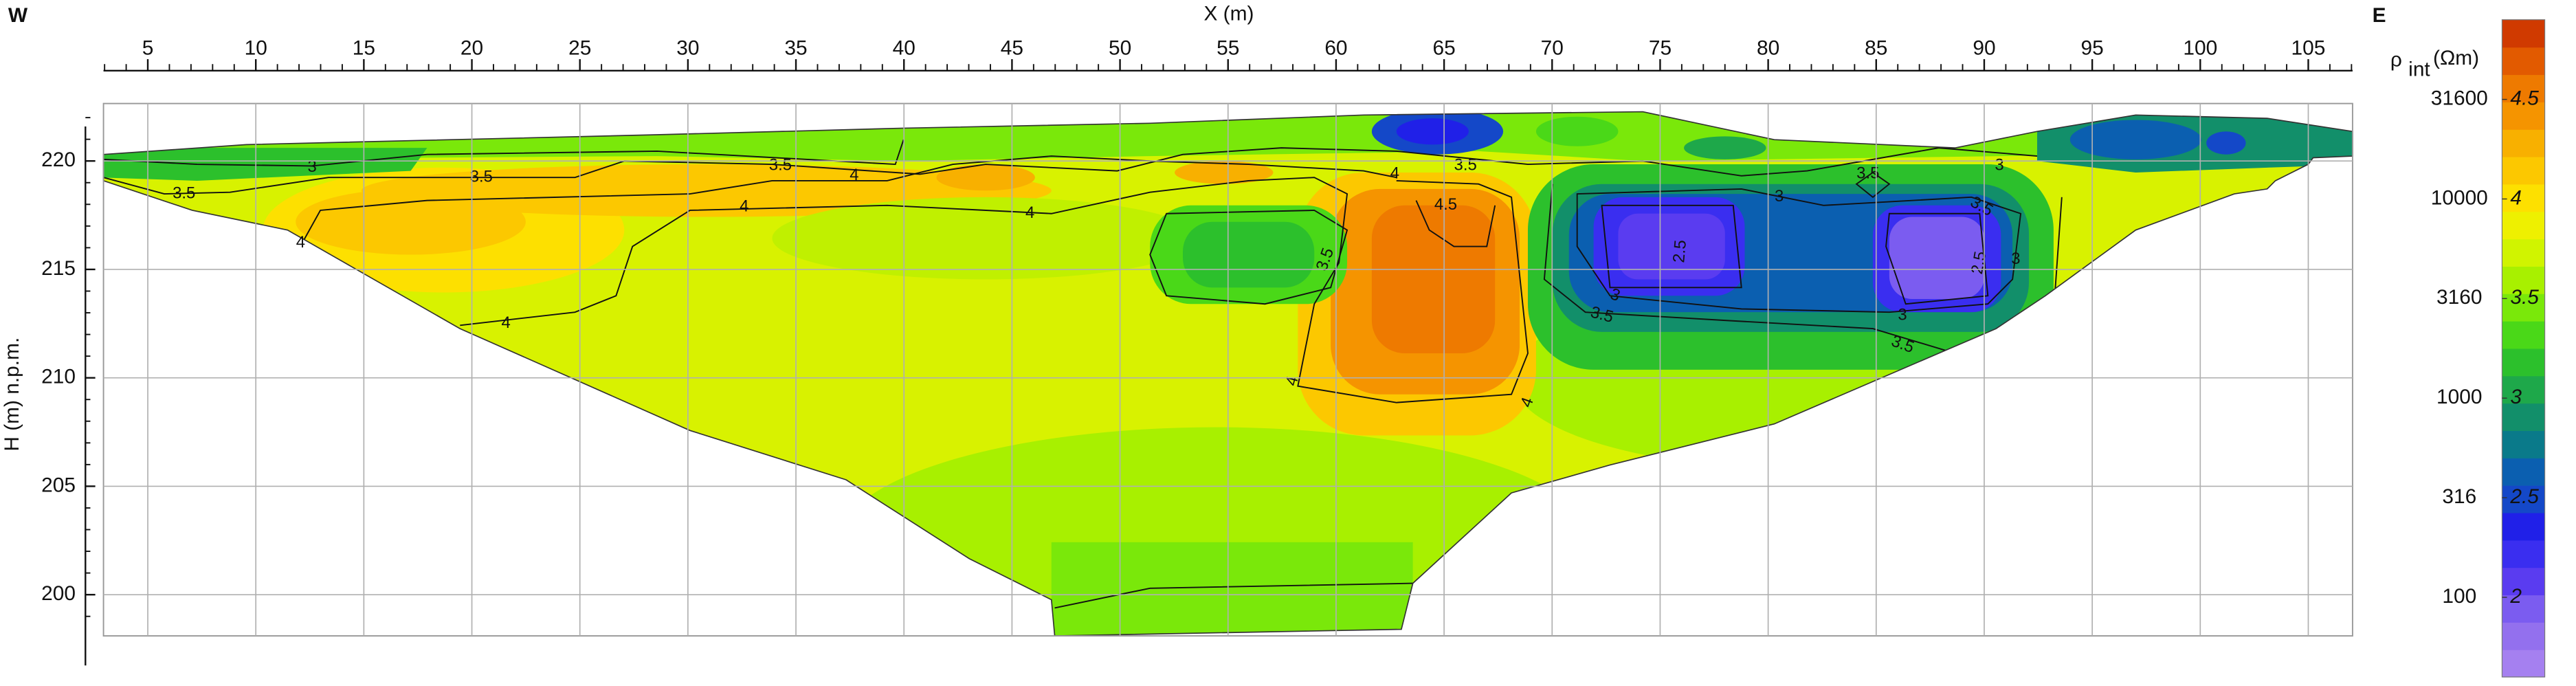  Describe the element at coordinates (2092, 48) in the screenshot. I see `x-tick-label: 95` at that location.